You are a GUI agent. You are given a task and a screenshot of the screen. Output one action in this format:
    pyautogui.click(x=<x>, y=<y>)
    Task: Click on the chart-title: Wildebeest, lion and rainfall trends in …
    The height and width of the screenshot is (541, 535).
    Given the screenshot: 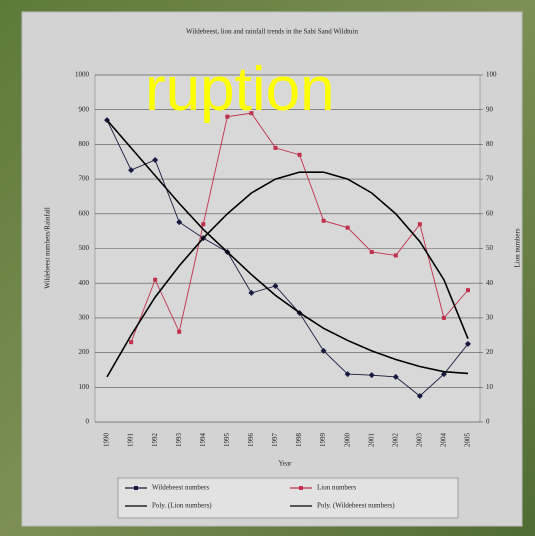 What is the action you would take?
    pyautogui.click(x=272, y=32)
    